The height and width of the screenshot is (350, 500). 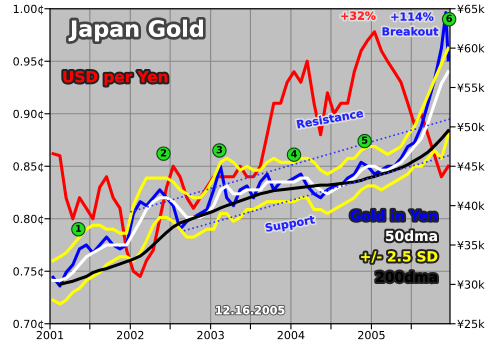 What do you see at coordinates (406, 276) in the screenshot?
I see `text: 200dma` at bounding box center [406, 276].